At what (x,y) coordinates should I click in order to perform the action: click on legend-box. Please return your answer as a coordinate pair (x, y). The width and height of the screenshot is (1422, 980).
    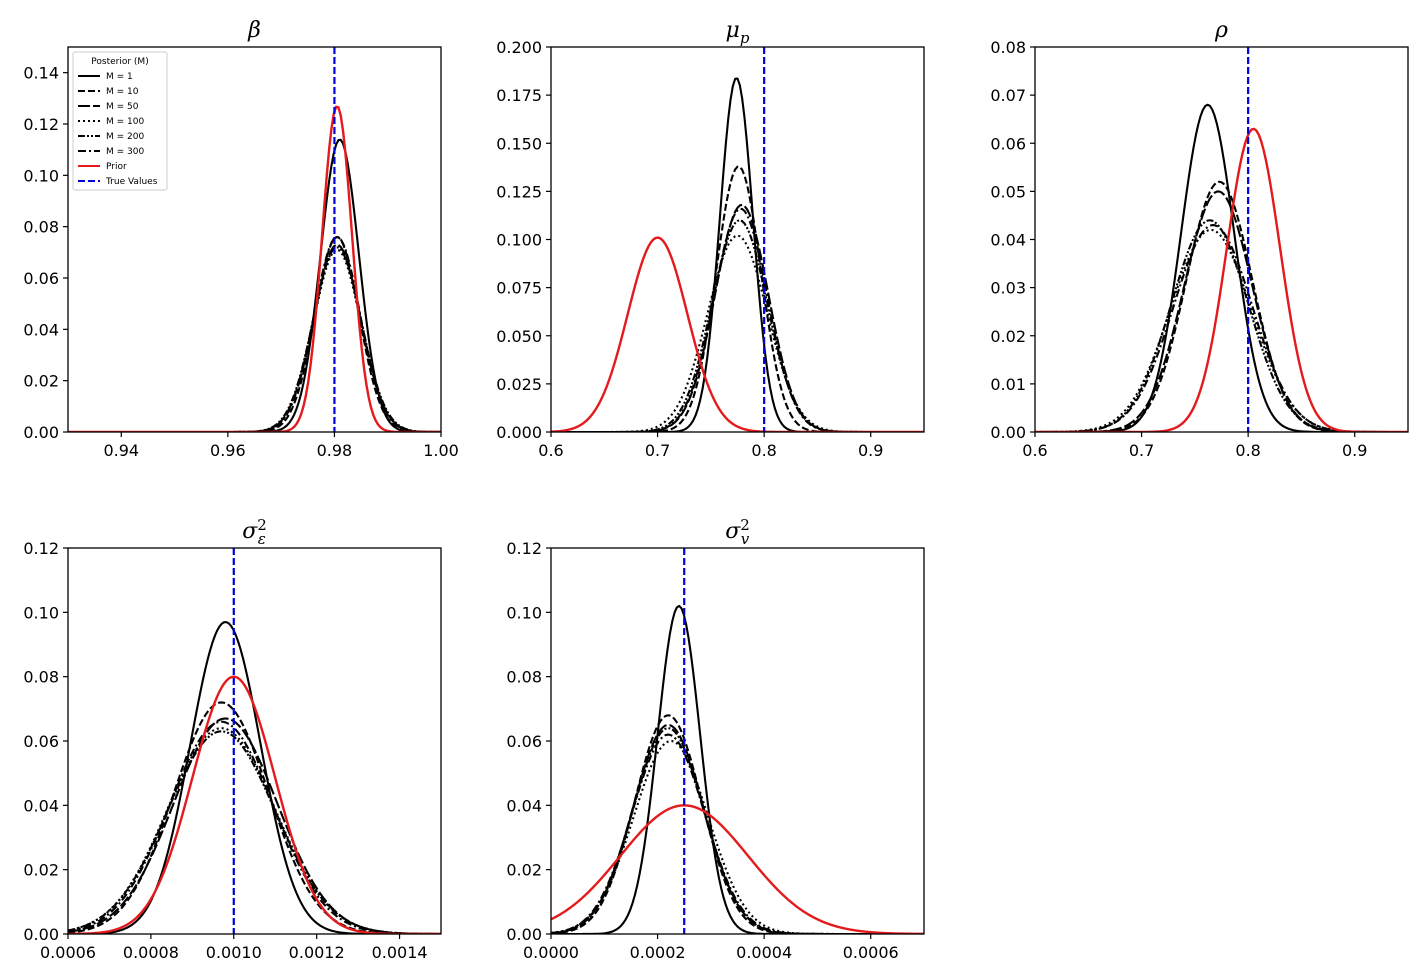
    Looking at the image, I should click on (120, 121).